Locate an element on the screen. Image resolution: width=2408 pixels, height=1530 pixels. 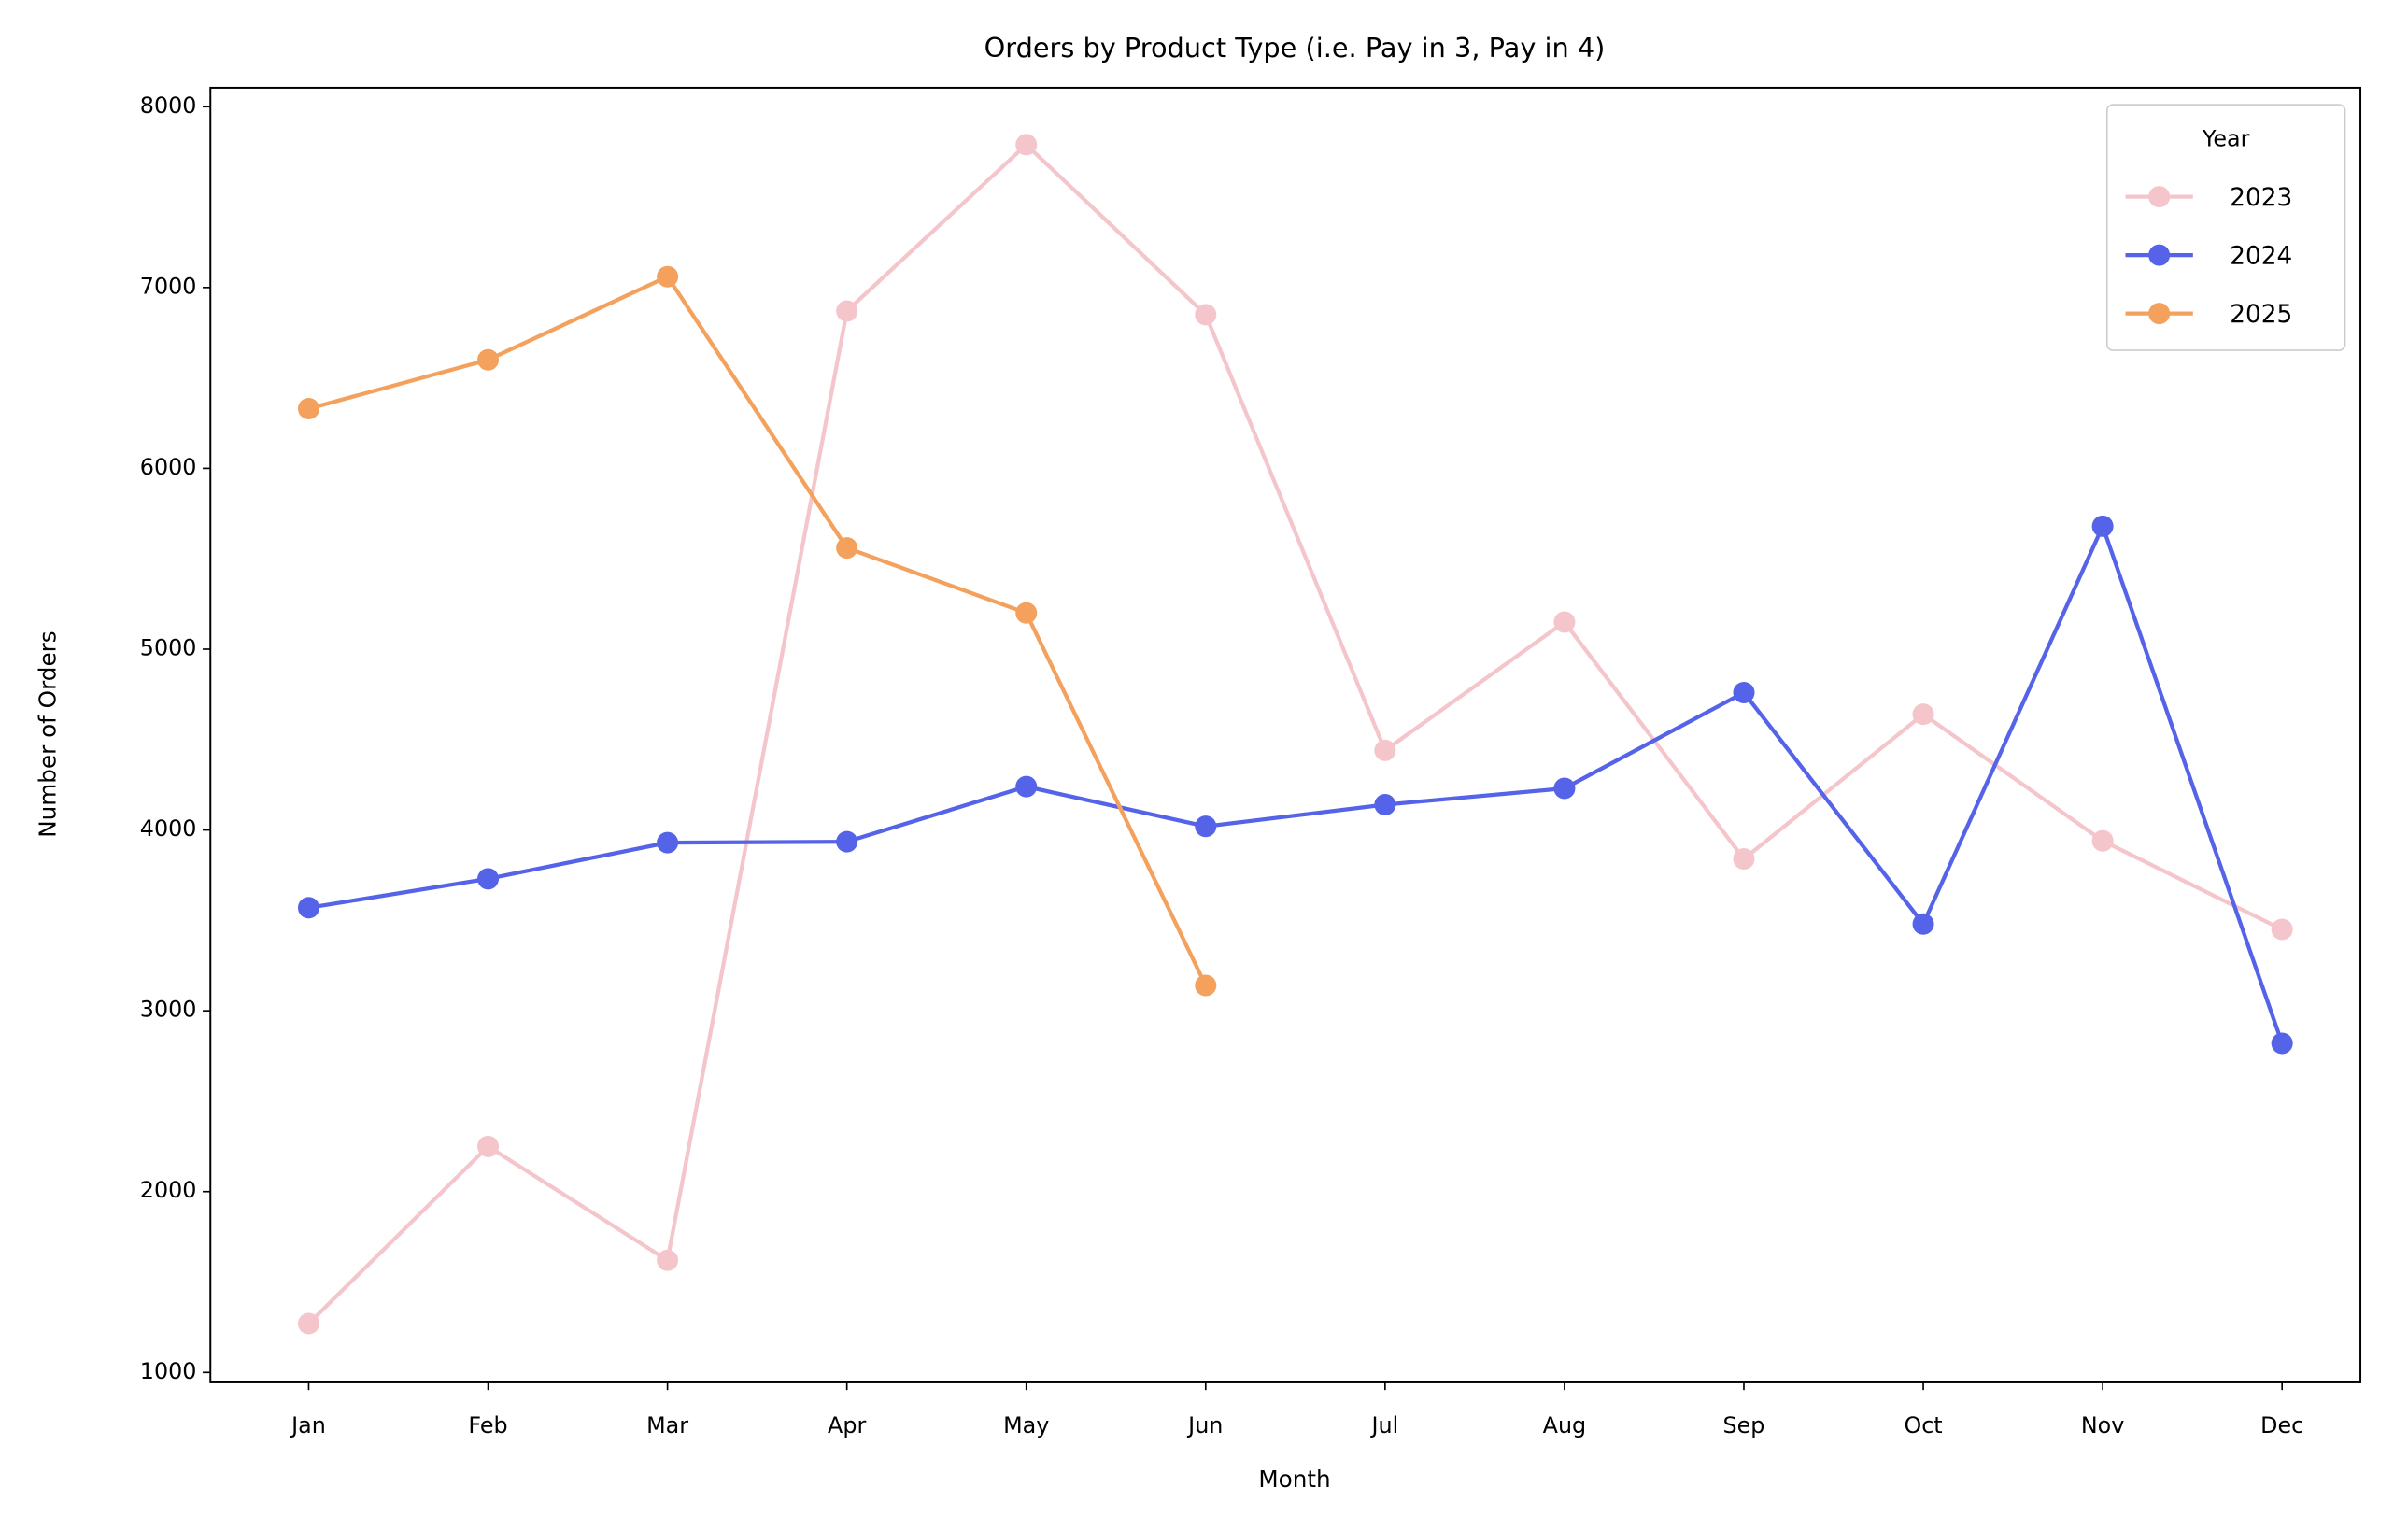
y-tick-label: 3000 is located at coordinates (168, 1010).